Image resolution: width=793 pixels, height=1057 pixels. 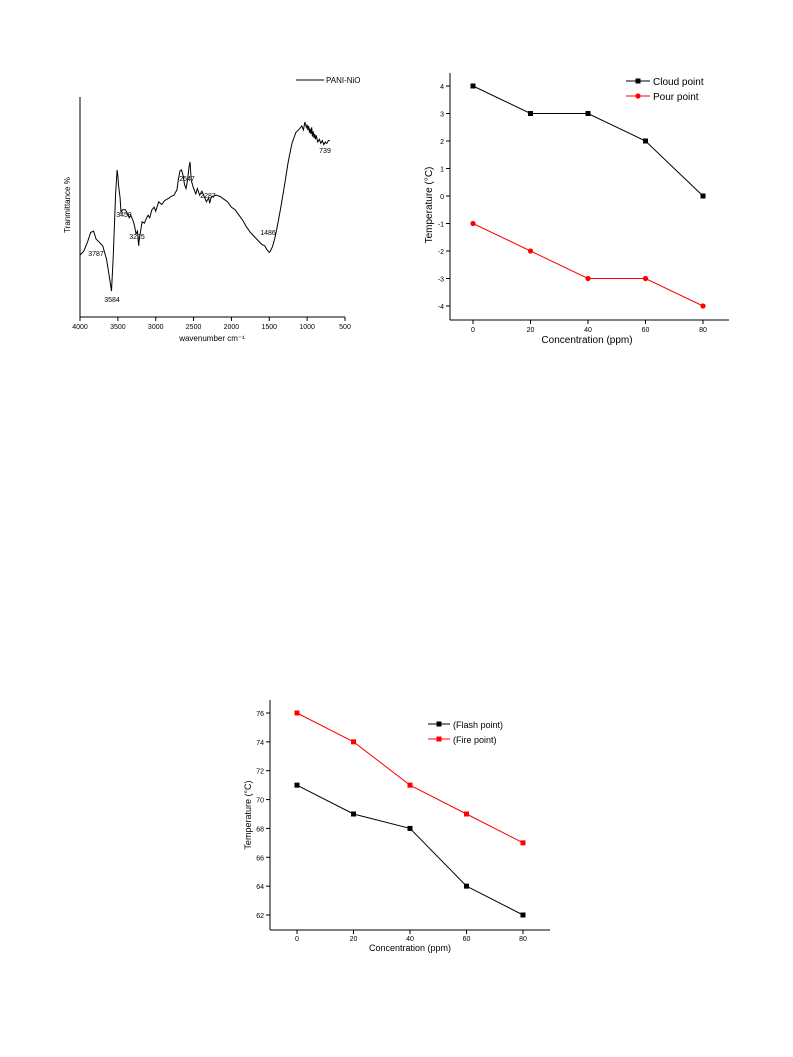 What do you see at coordinates (588, 265) in the screenshot?
I see `c2-line-pour-point` at bounding box center [588, 265].